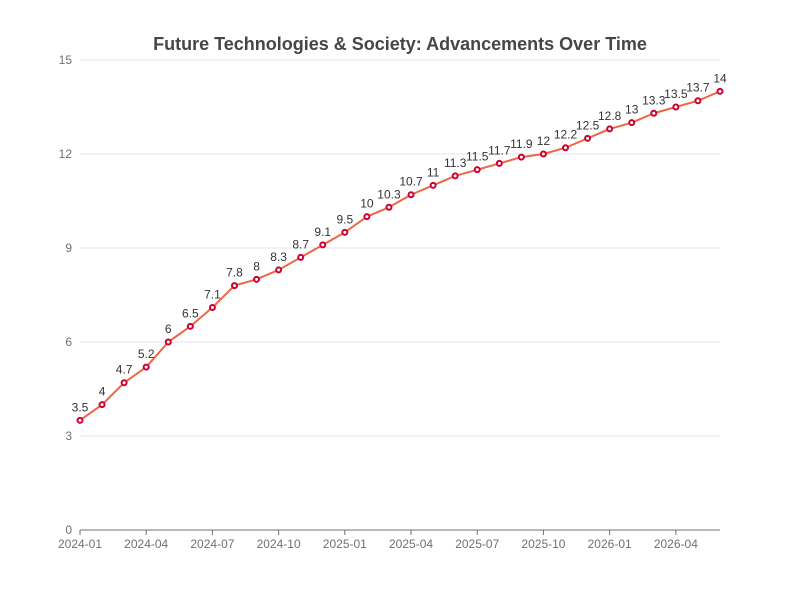  I want to click on data-label: 12.8, so click(610, 116).